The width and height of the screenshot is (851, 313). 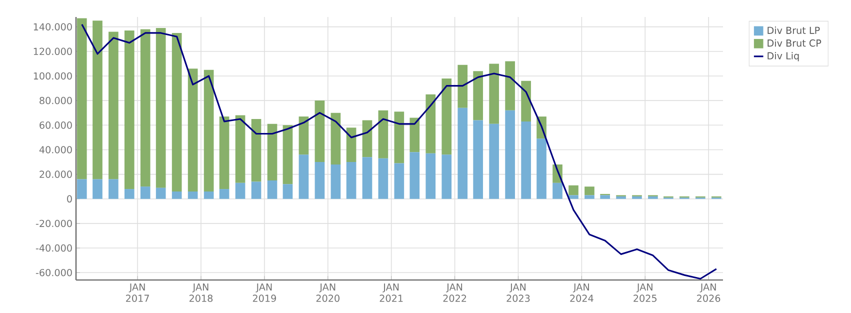 What do you see at coordinates (69, 198) in the screenshot?
I see `y-tick-label: 0` at bounding box center [69, 198].